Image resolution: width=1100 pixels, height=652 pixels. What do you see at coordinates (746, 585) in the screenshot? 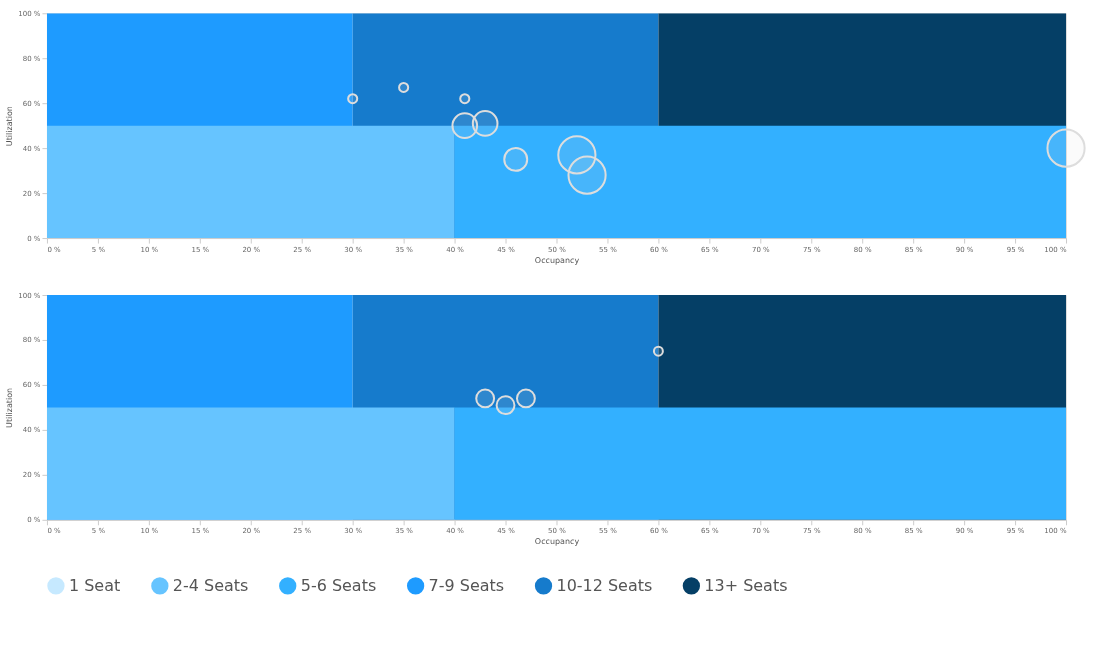
I see `legend-label: 13+ Seats` at bounding box center [746, 585].